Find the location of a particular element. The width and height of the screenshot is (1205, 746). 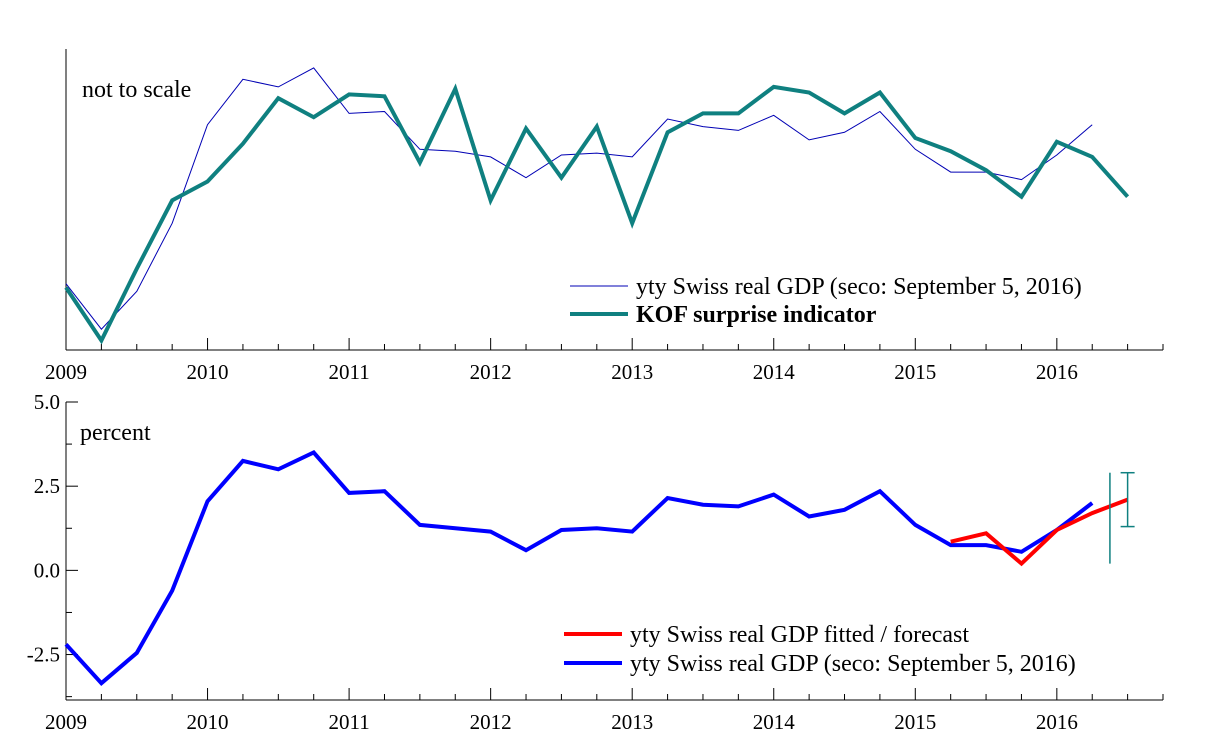

top-x-ticks: 2009 2010 2011 2012 2013 2014 2015 2016 is located at coordinates (604, 361).